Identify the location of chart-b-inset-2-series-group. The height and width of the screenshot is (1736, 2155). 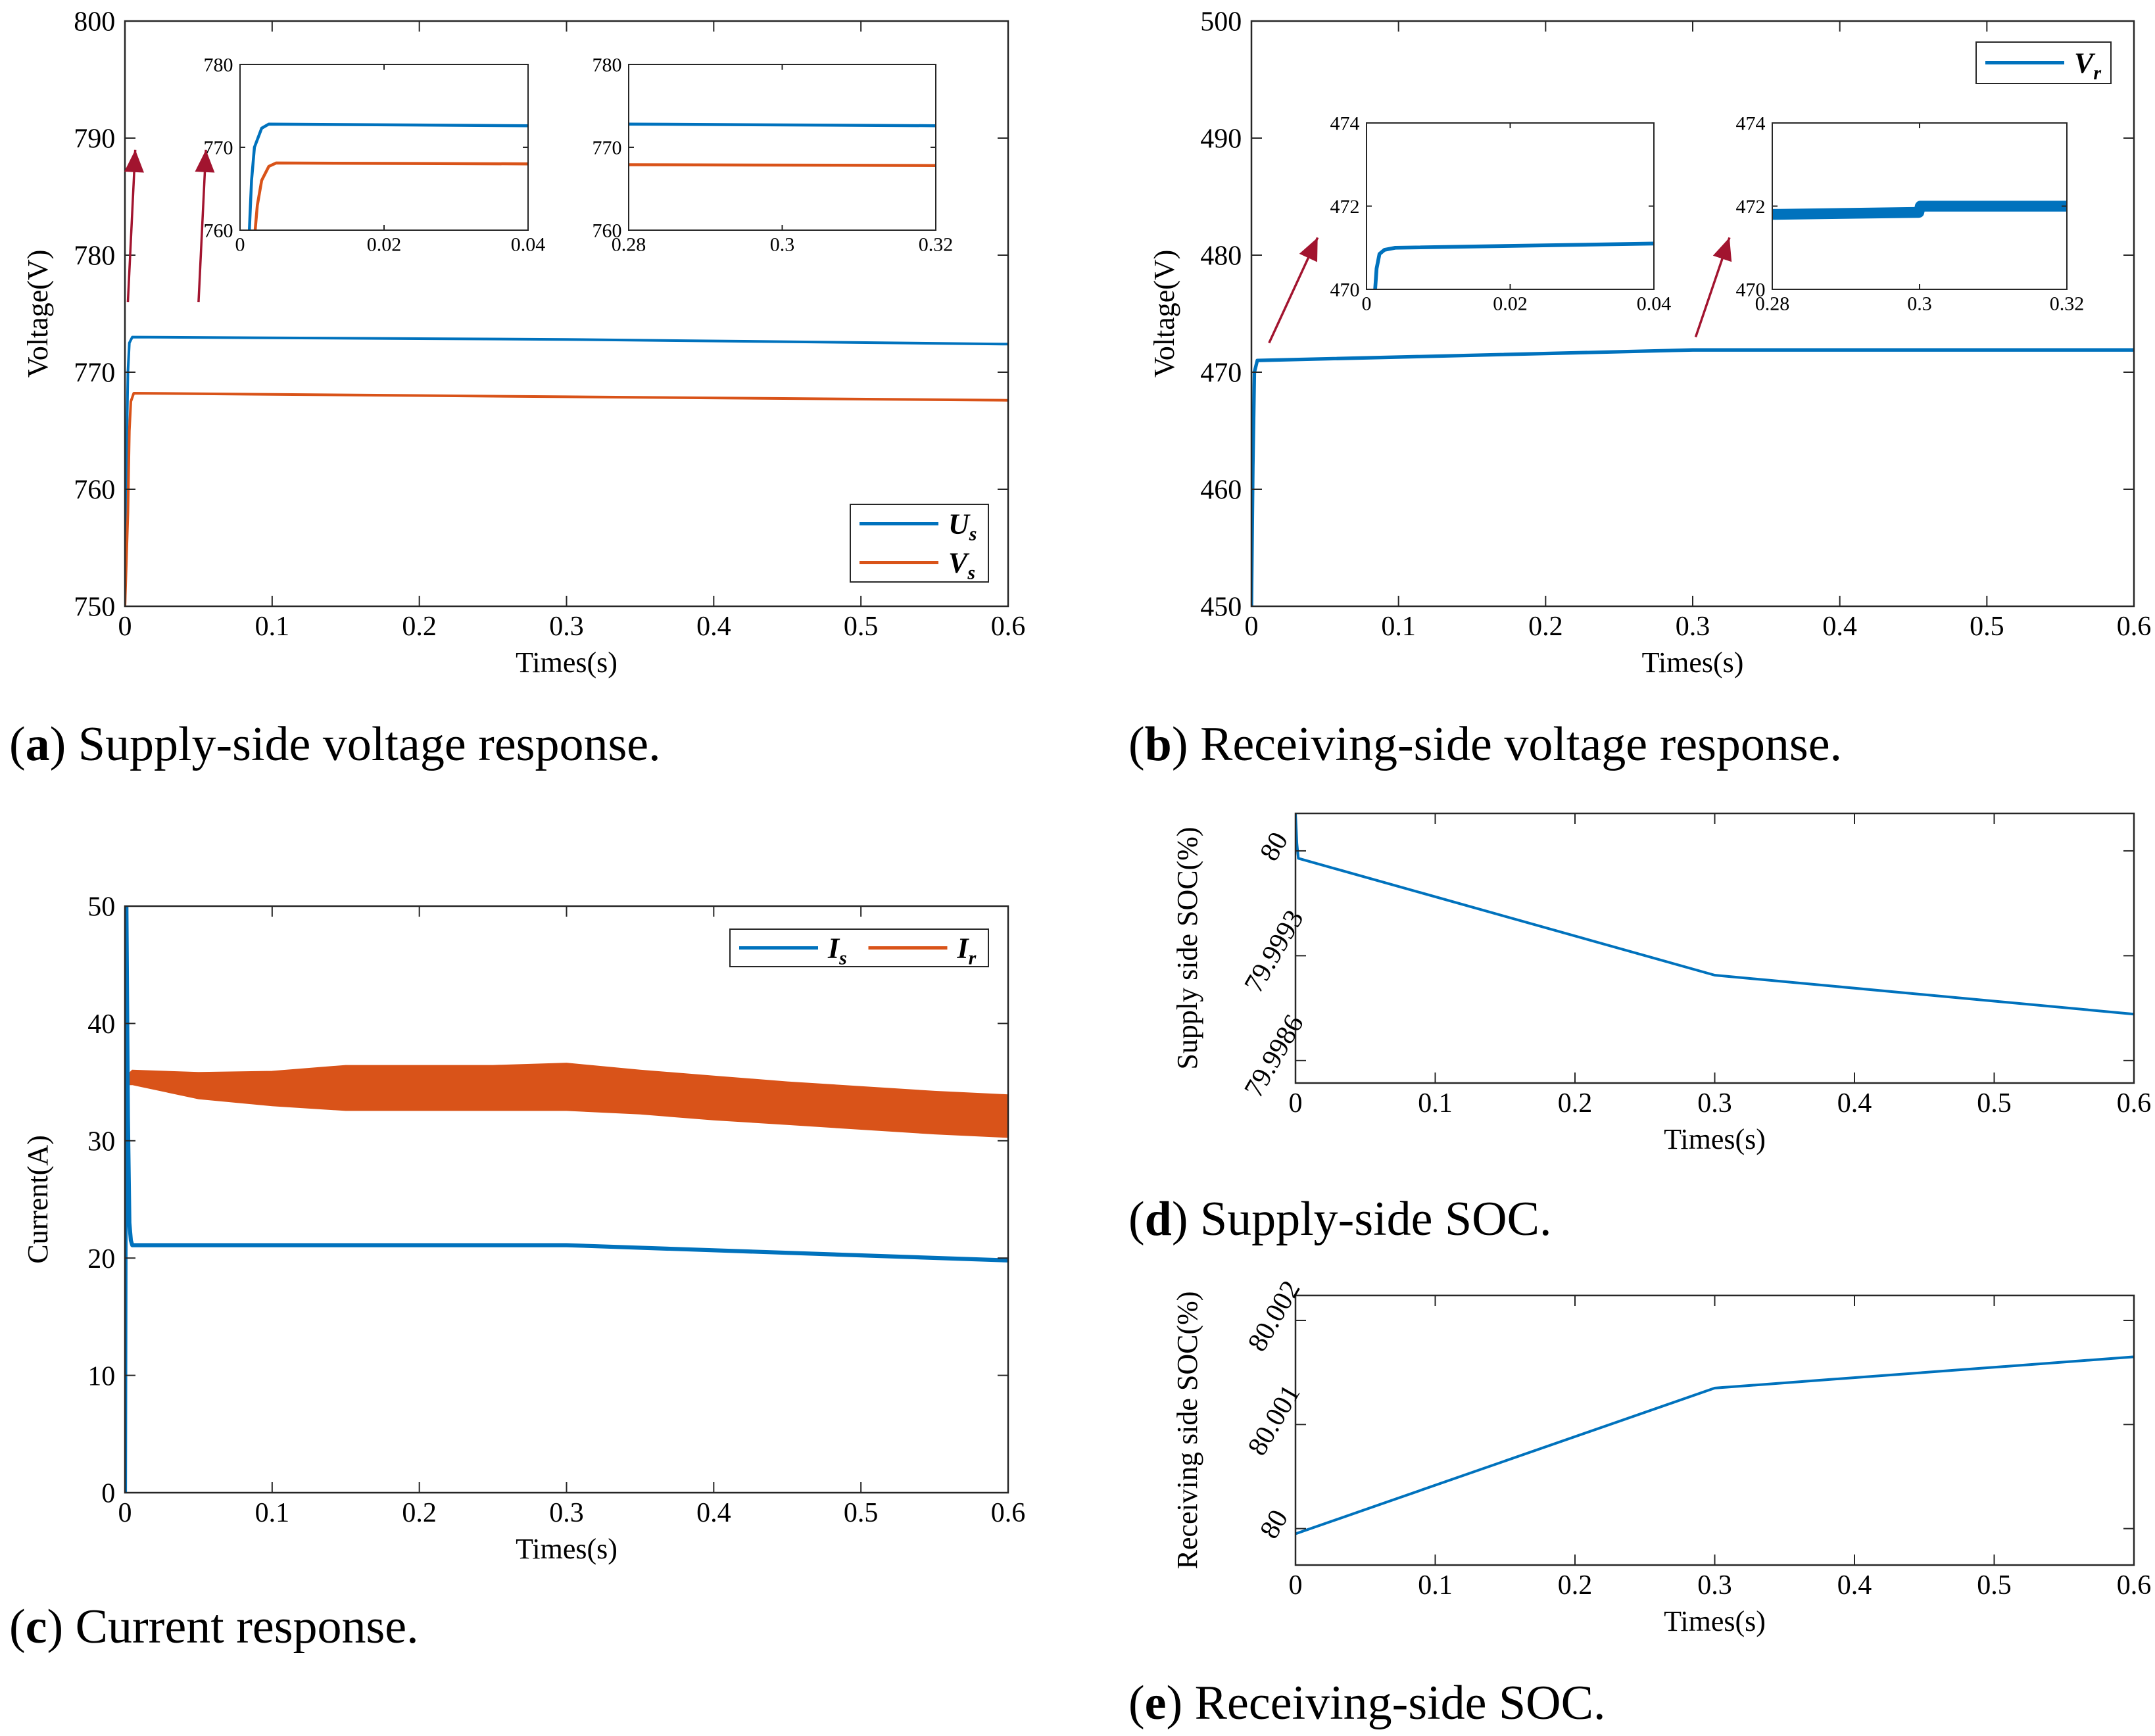
(1919, 211).